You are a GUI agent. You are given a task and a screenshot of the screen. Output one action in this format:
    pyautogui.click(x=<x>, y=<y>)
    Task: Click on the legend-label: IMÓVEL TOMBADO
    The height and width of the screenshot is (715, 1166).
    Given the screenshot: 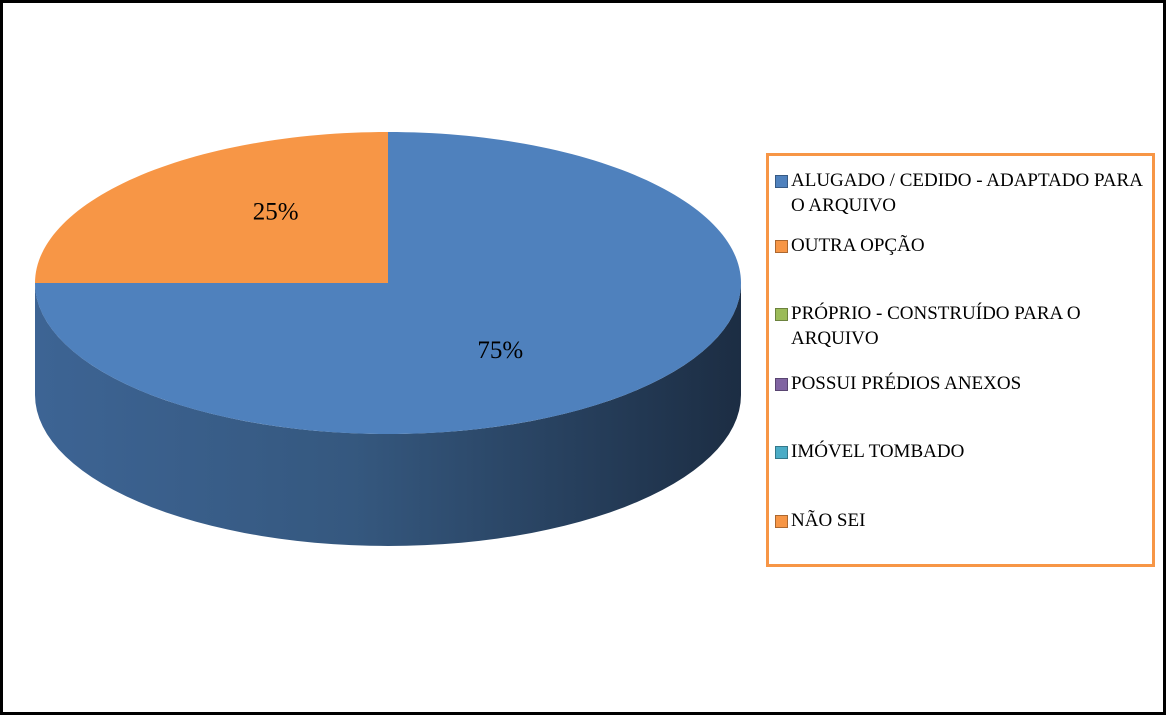 What is the action you would take?
    pyautogui.click(x=878, y=451)
    